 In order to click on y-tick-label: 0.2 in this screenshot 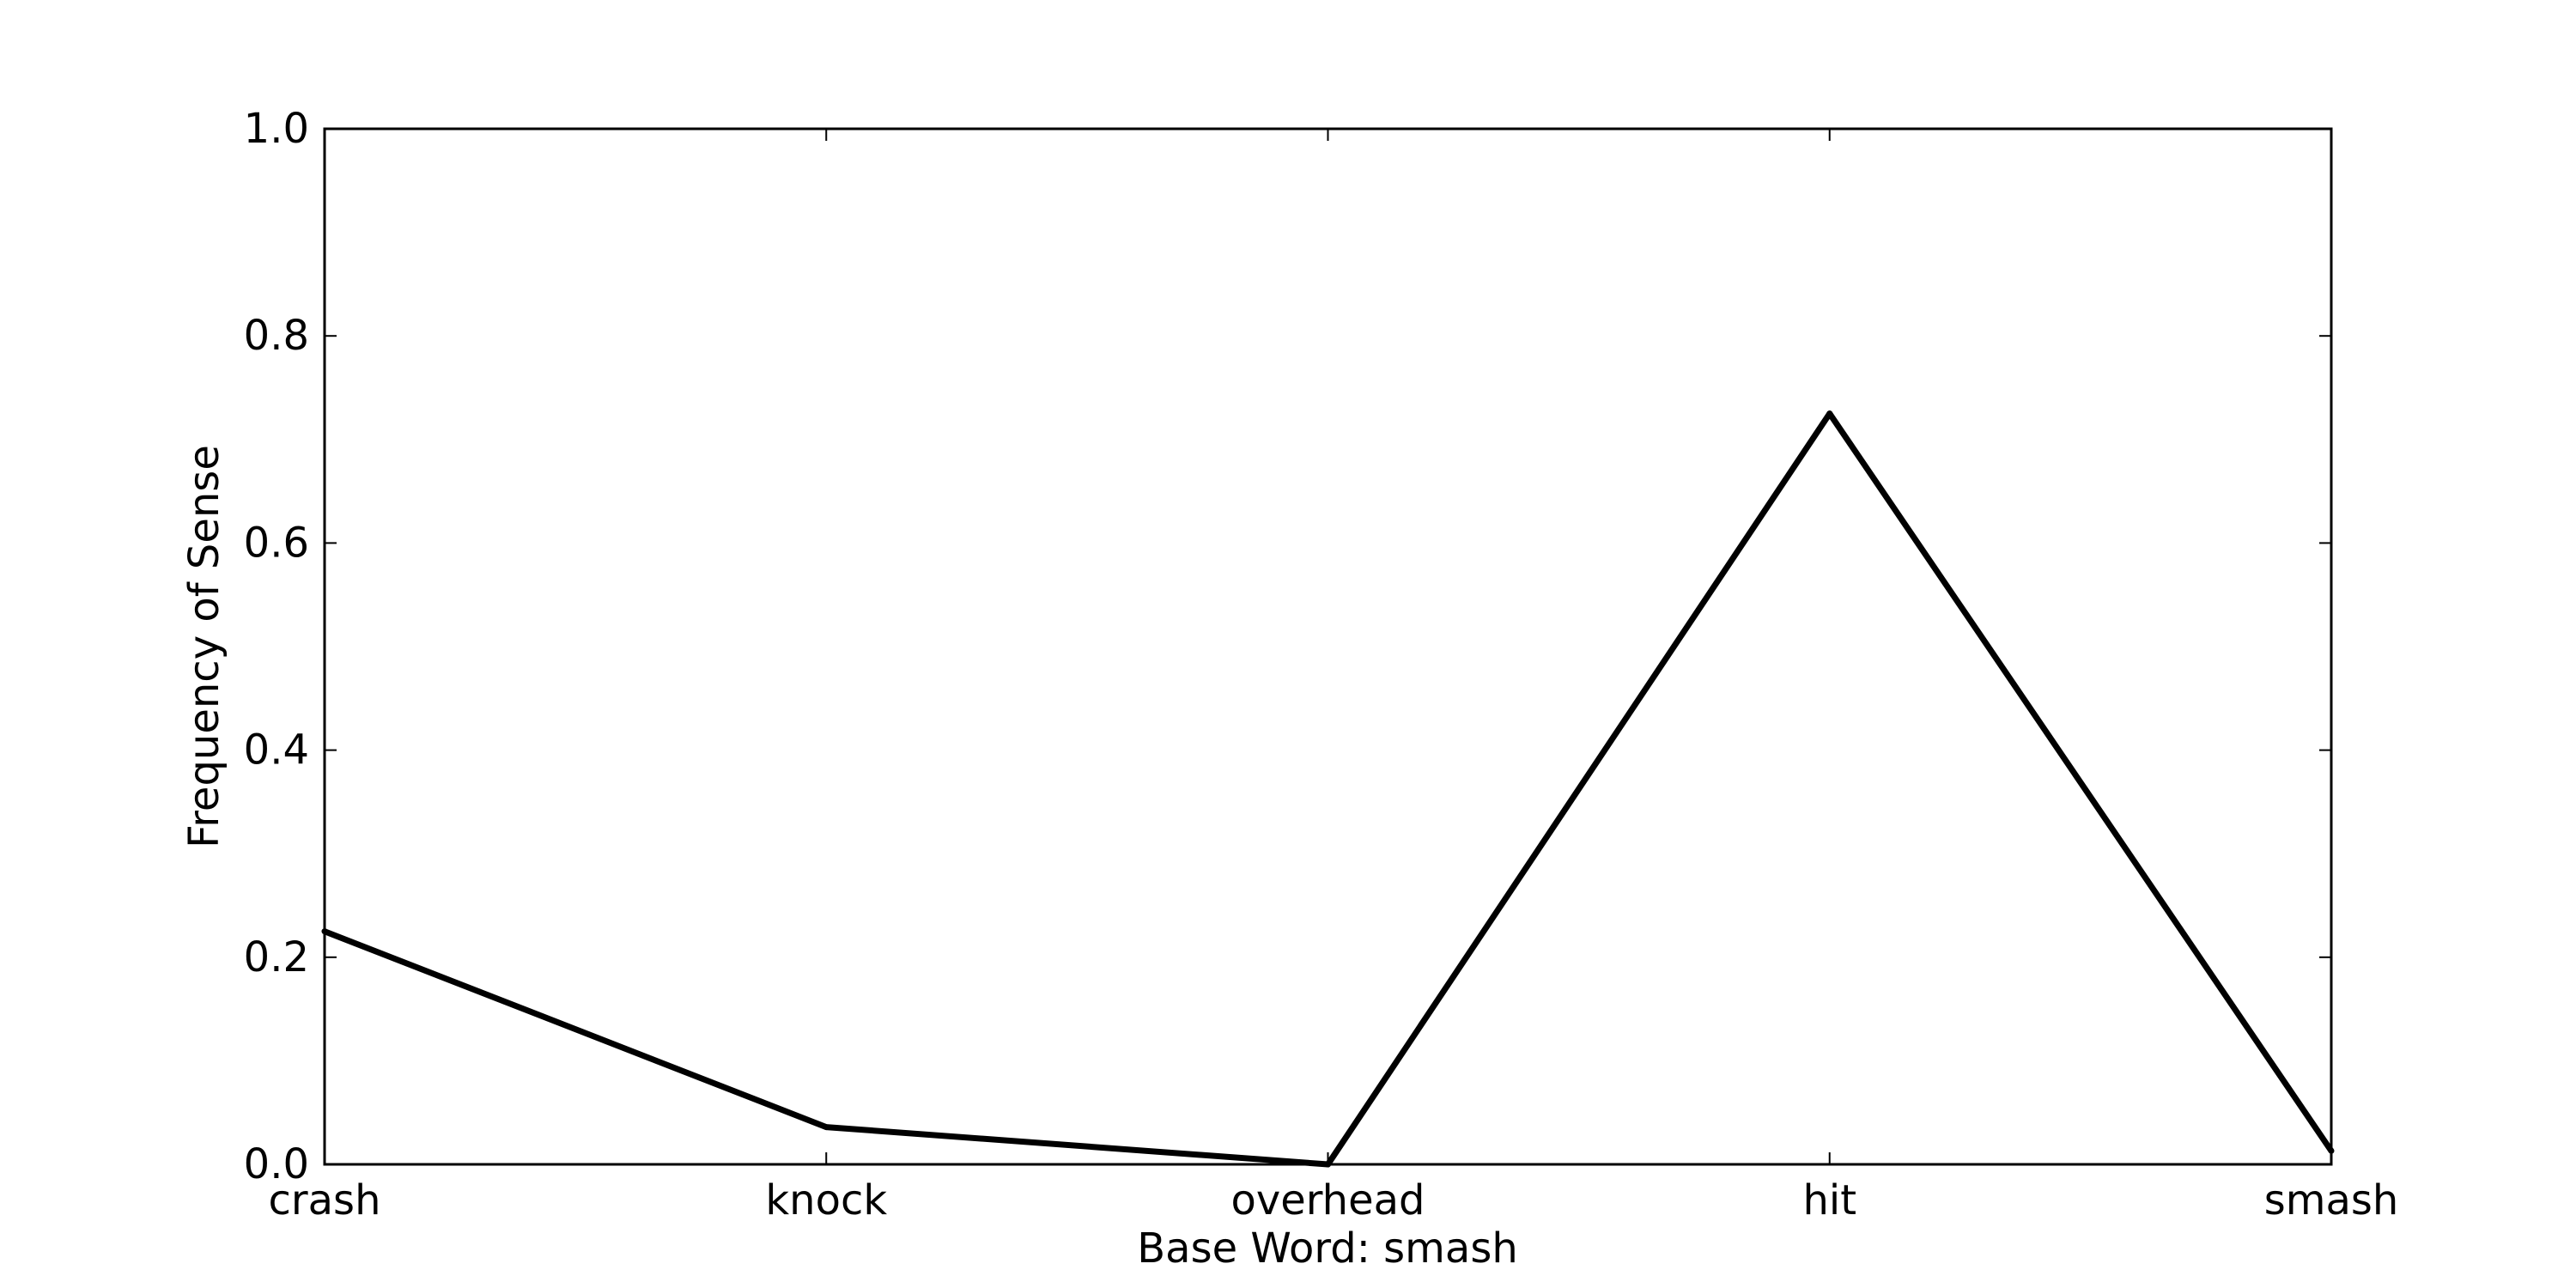, I will do `click(276, 957)`.